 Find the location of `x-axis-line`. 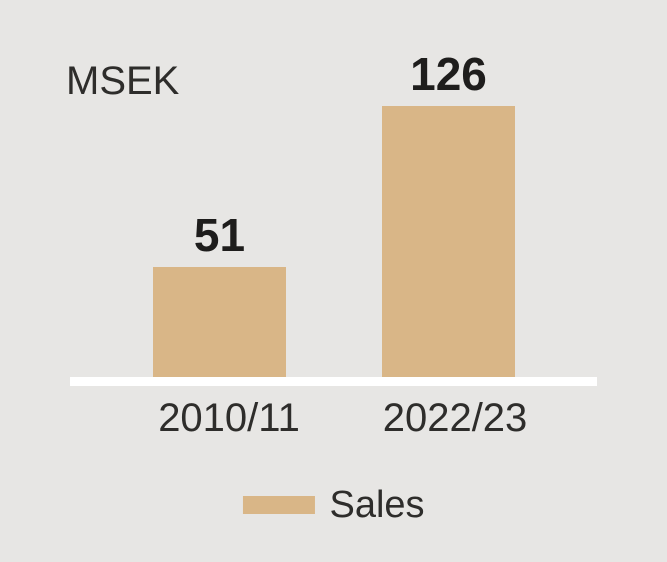

x-axis-line is located at coordinates (333, 381).